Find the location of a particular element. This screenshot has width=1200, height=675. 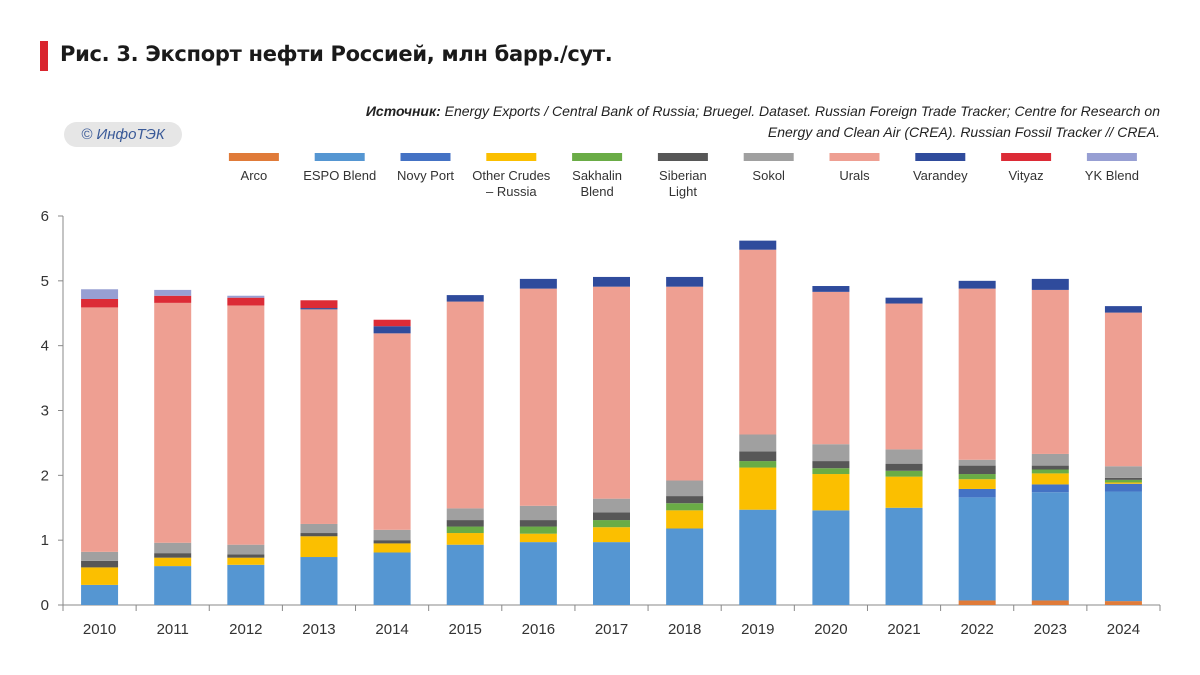

title-accent-bar is located at coordinates (44, 56).